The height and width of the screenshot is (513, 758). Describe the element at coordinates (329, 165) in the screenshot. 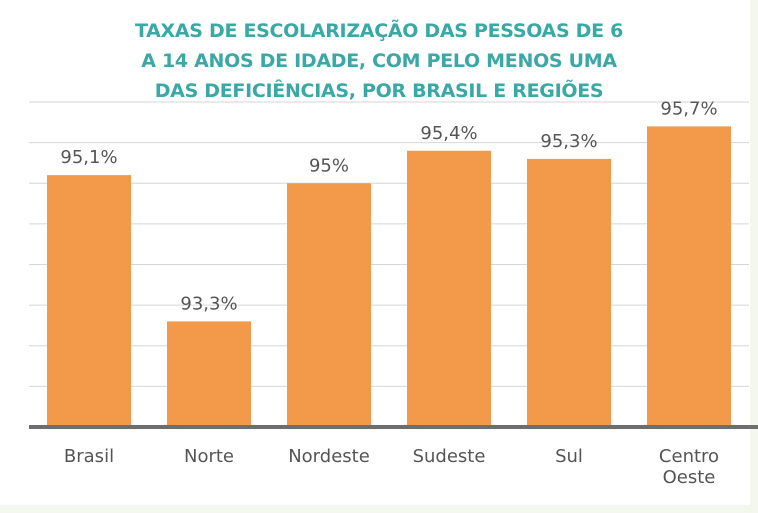

I see `value-label: 95%` at that location.